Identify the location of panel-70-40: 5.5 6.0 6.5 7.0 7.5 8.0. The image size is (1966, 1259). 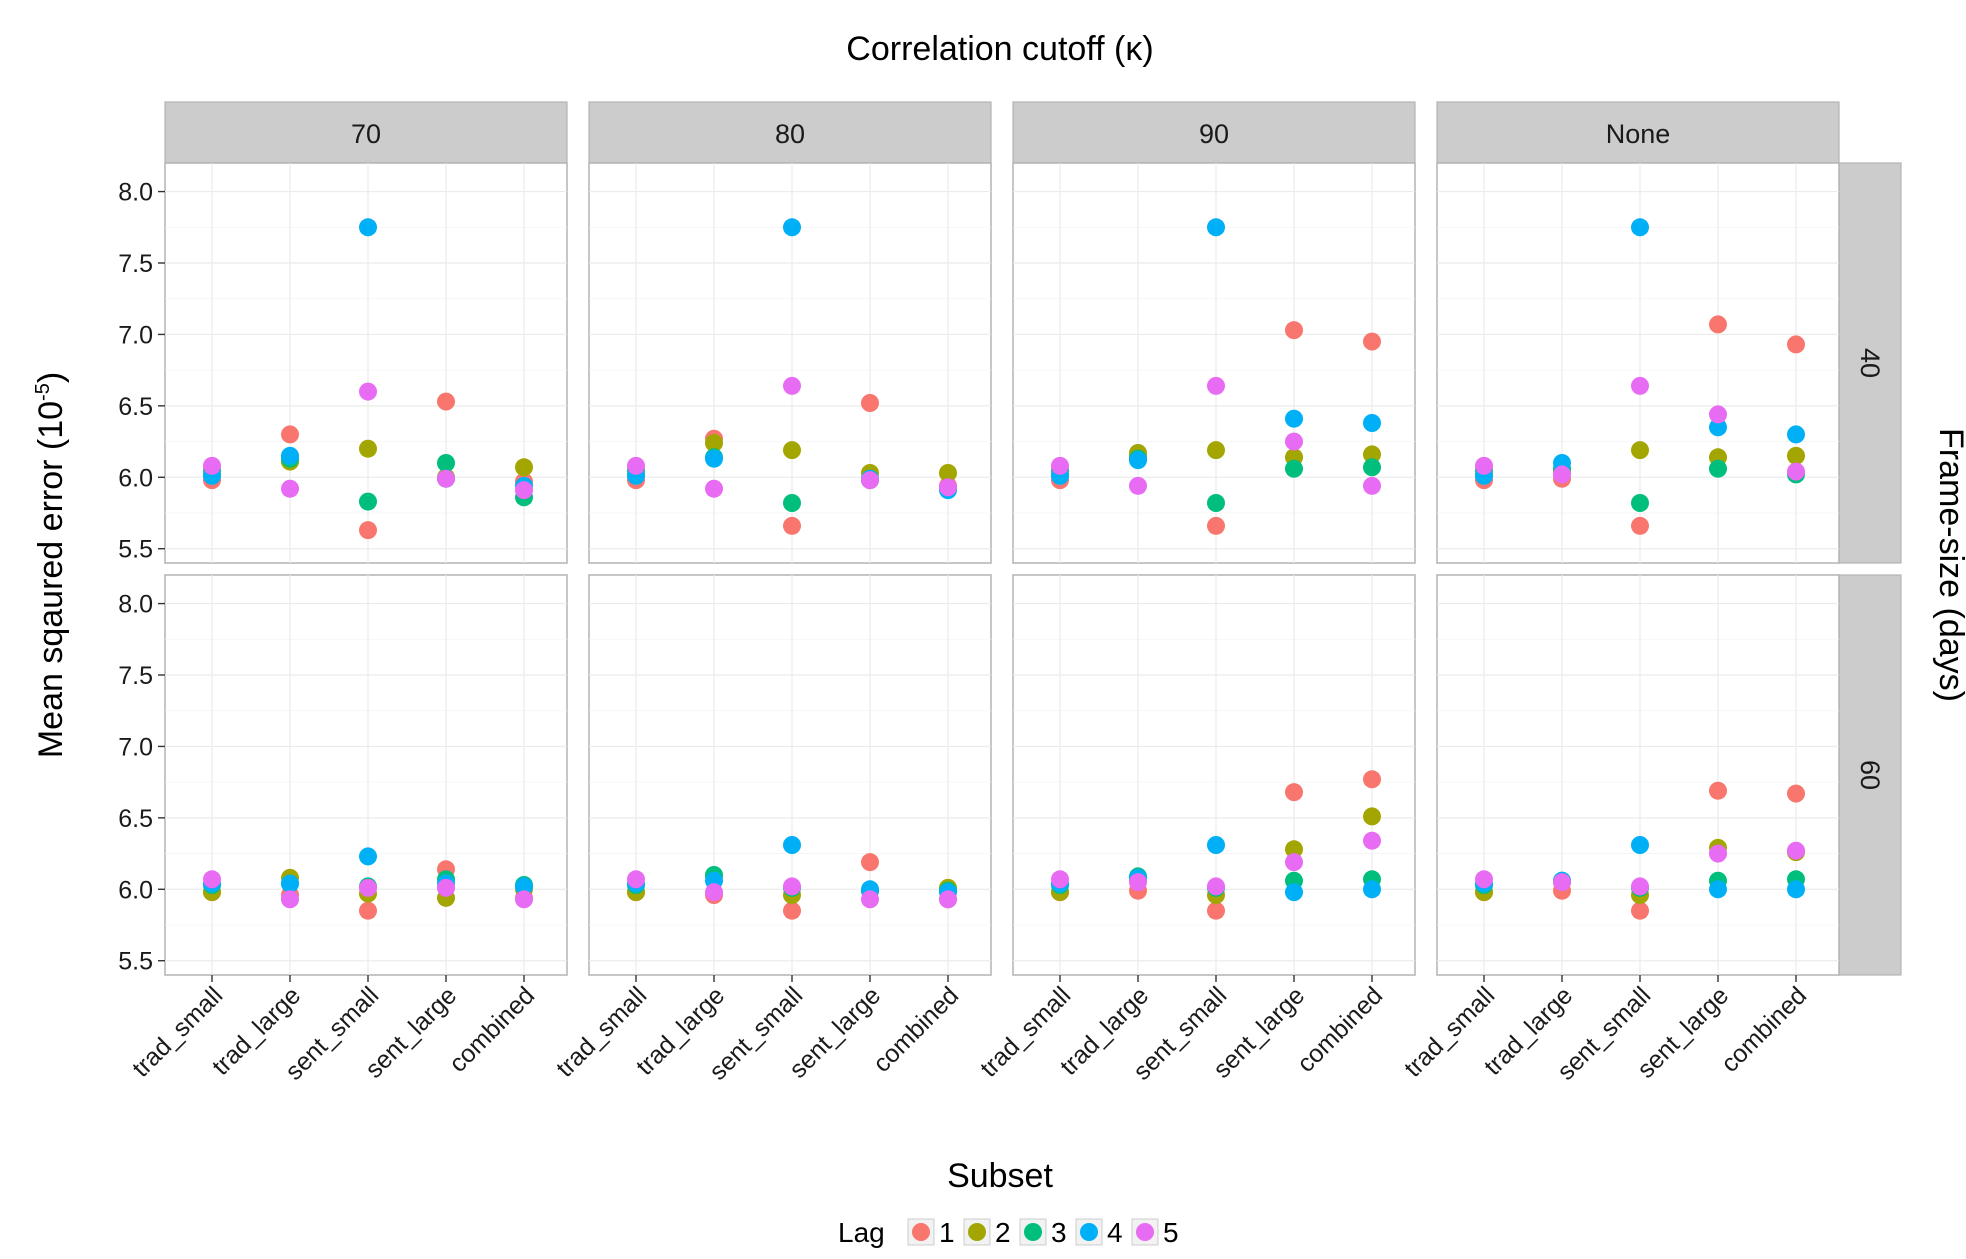
(343, 363).